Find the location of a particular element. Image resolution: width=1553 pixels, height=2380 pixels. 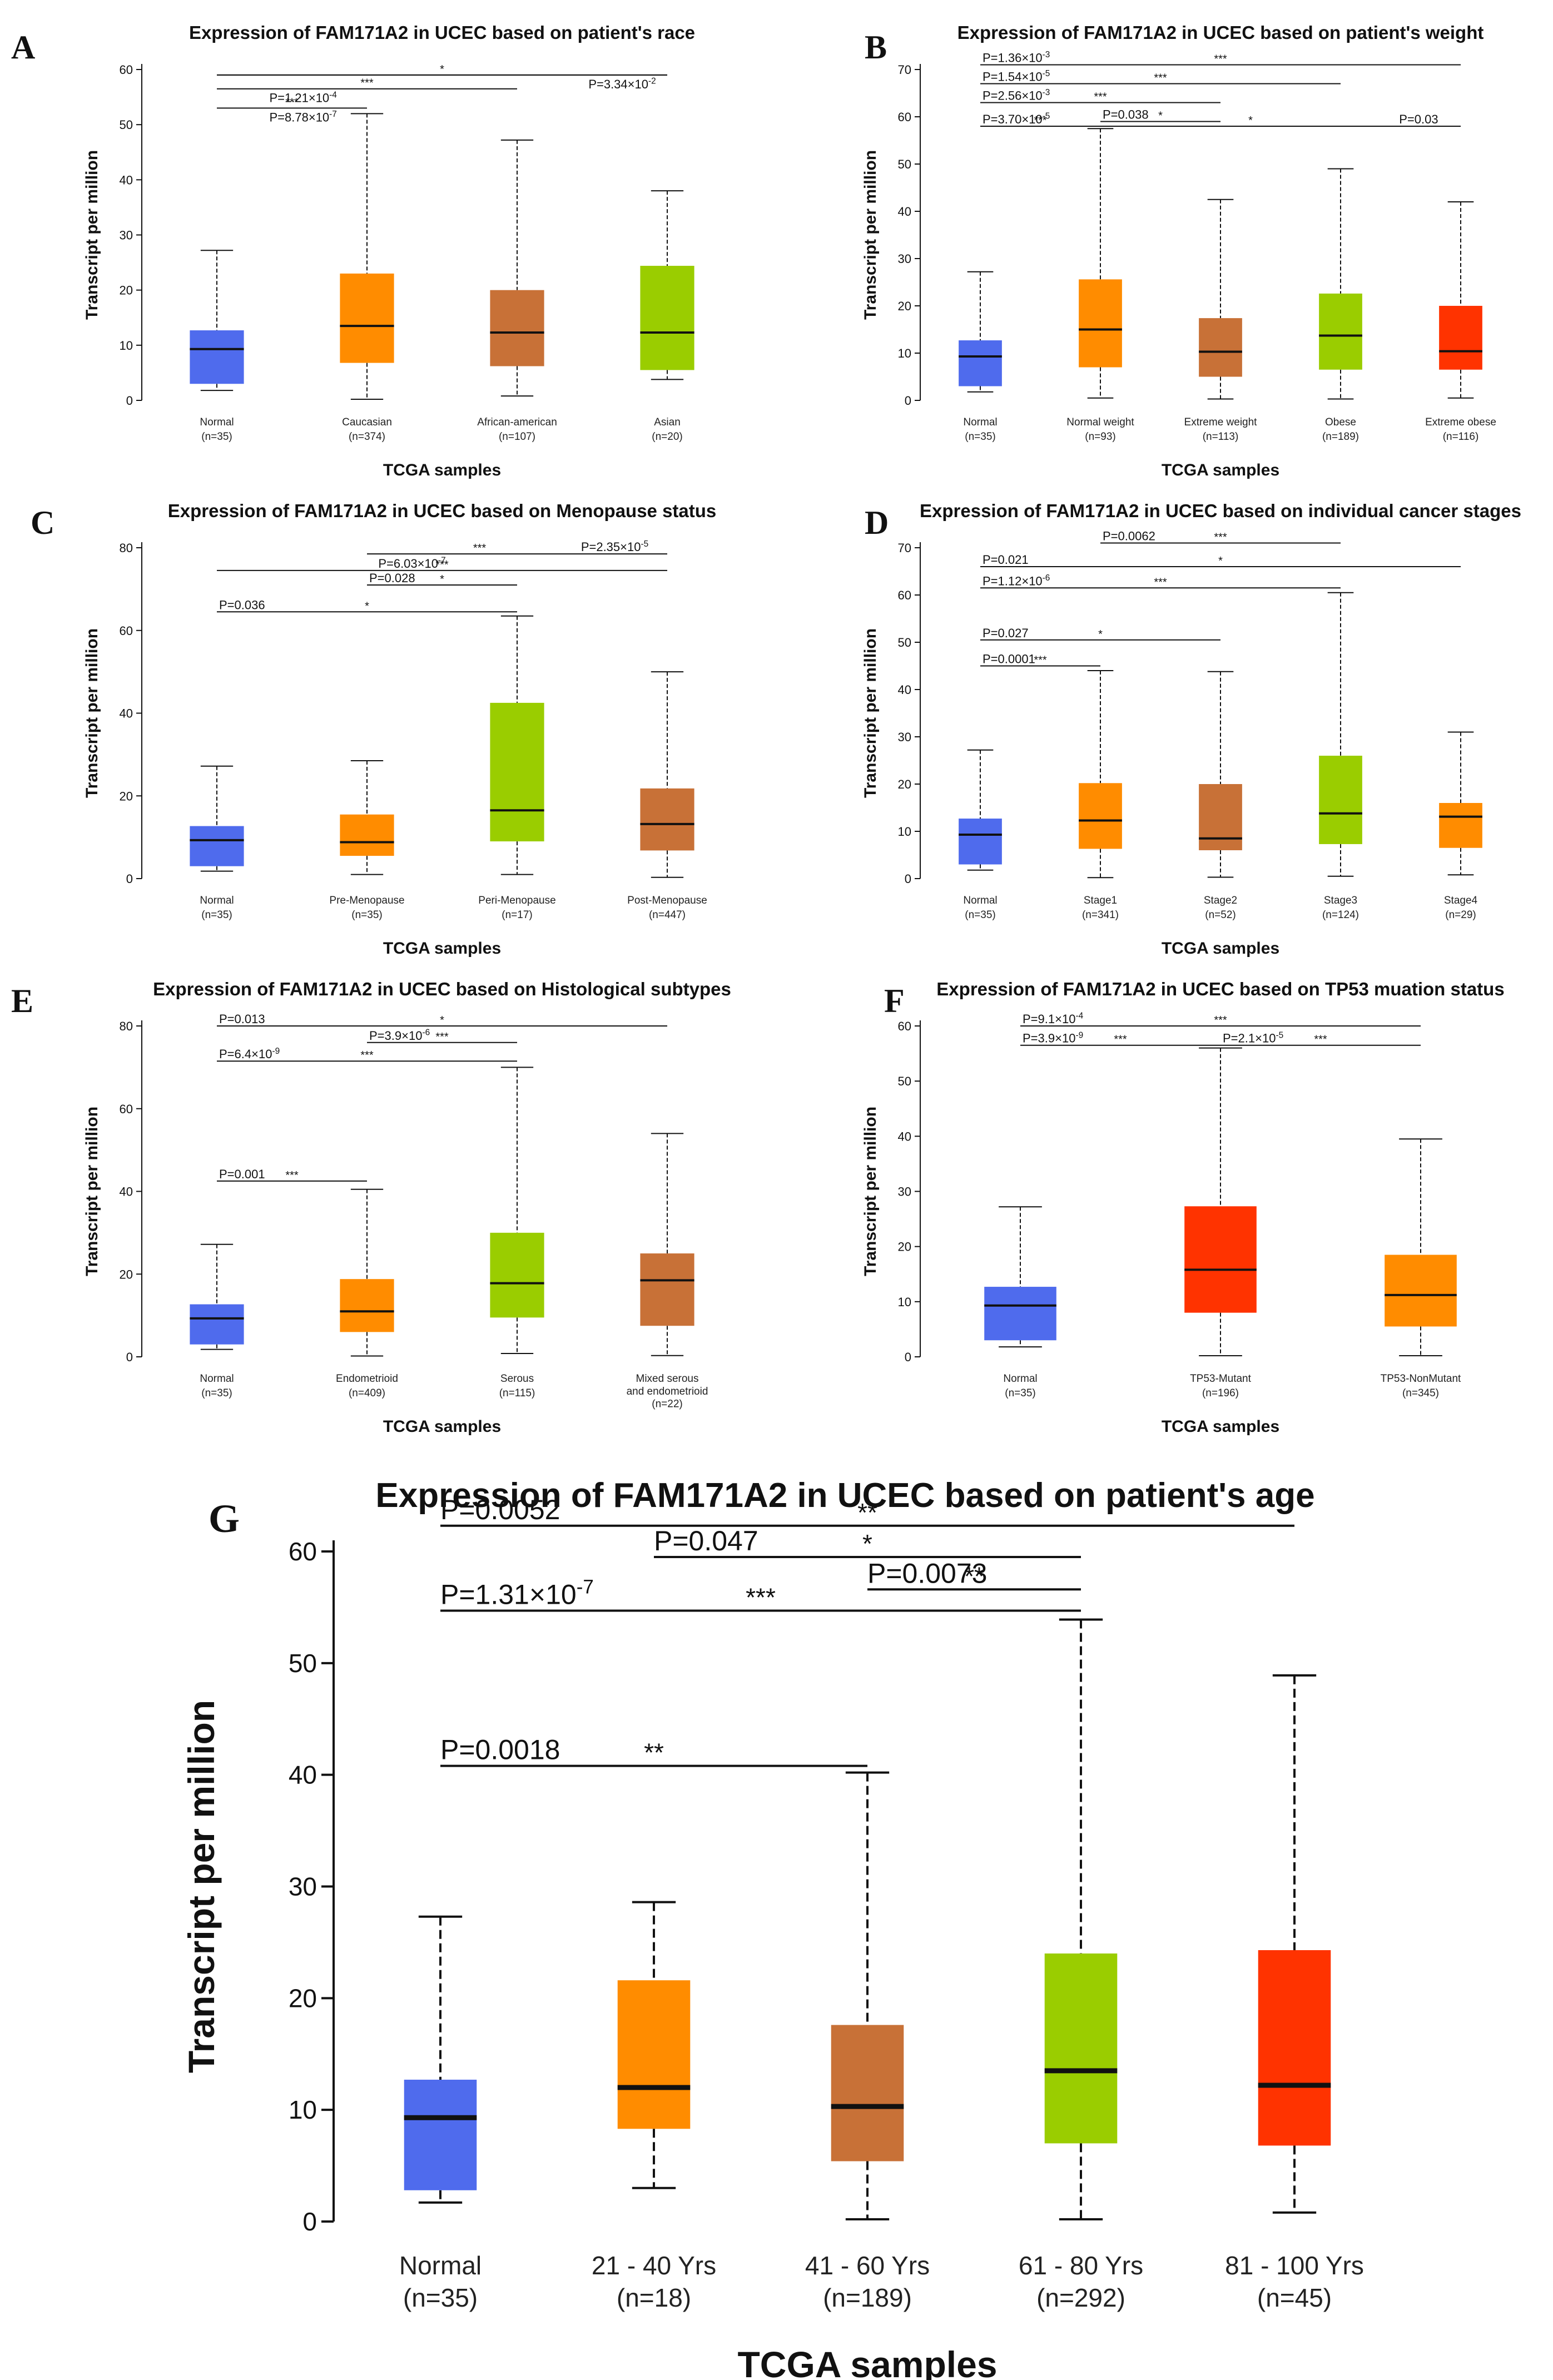

x-count-label: (n=409) is located at coordinates (367, 1393).